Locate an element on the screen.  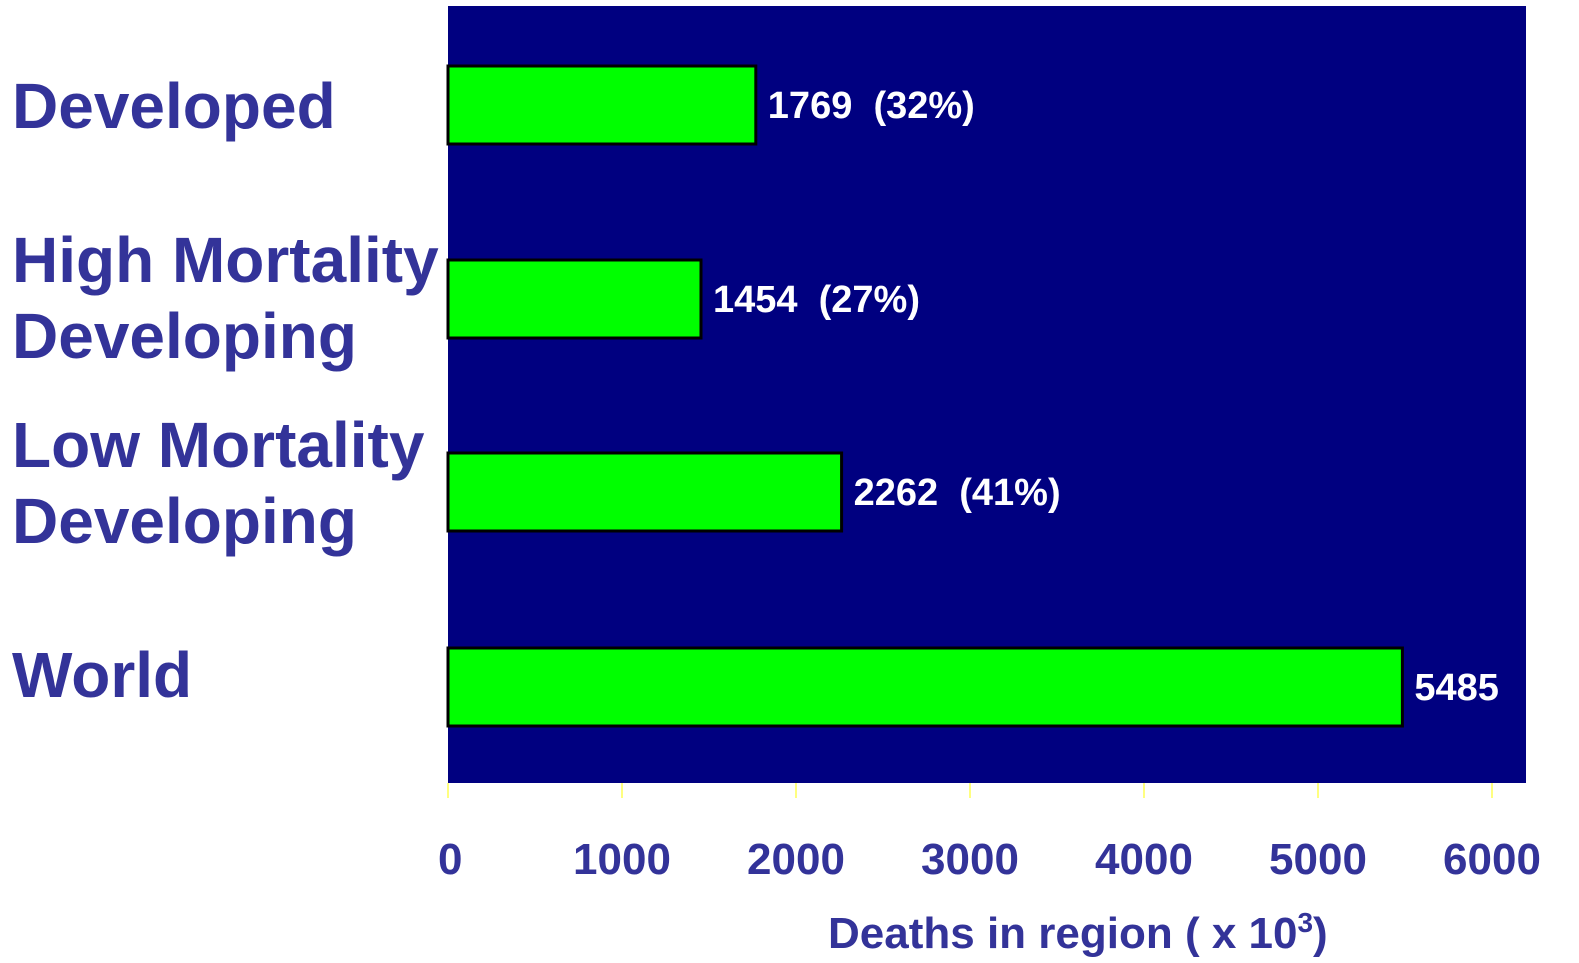
x-tick-label: 1000 is located at coordinates (622, 859).